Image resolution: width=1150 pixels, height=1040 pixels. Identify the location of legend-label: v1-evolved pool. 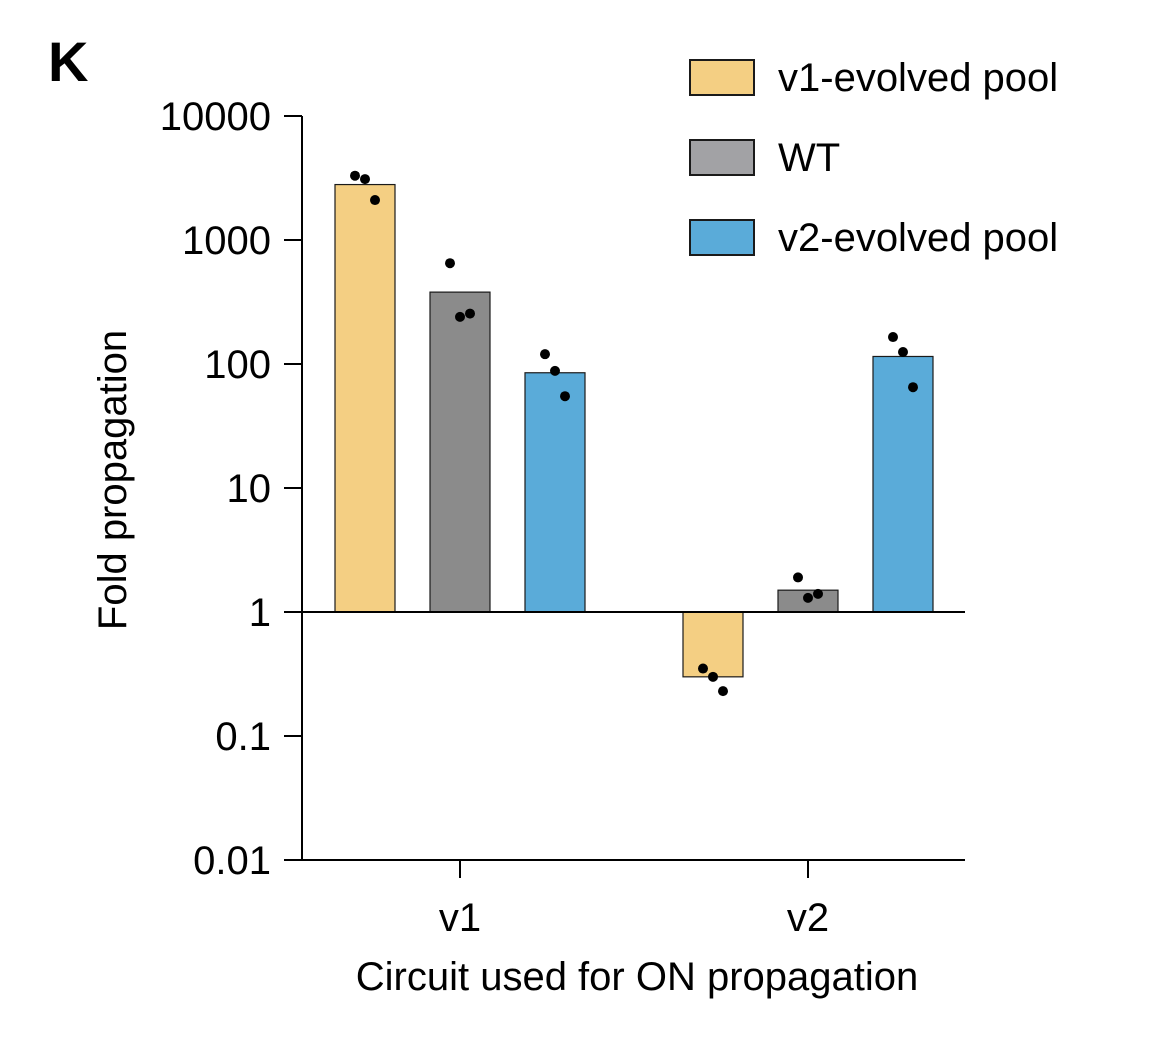
(918, 78).